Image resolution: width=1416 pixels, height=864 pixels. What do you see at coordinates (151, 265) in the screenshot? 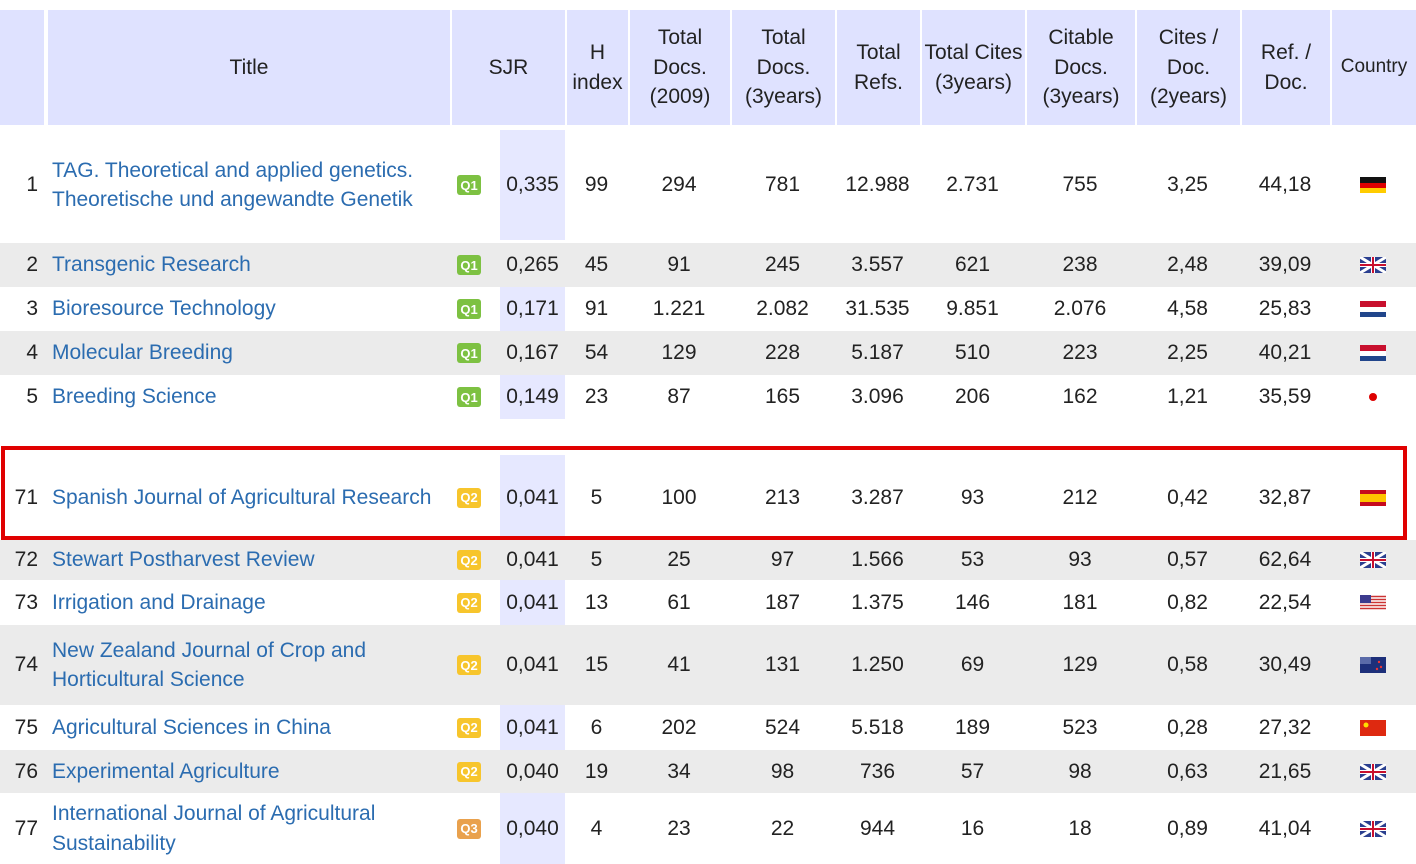
I see `journal-title: Transgenic Research` at bounding box center [151, 265].